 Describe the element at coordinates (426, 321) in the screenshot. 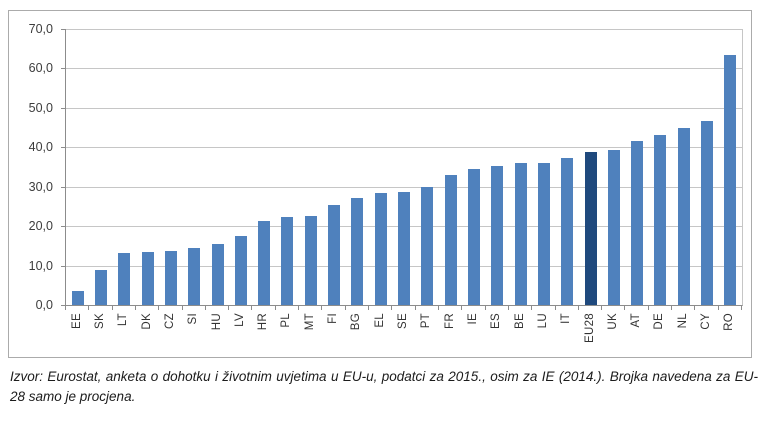

I see `x-tick-label-PT: PT` at that location.